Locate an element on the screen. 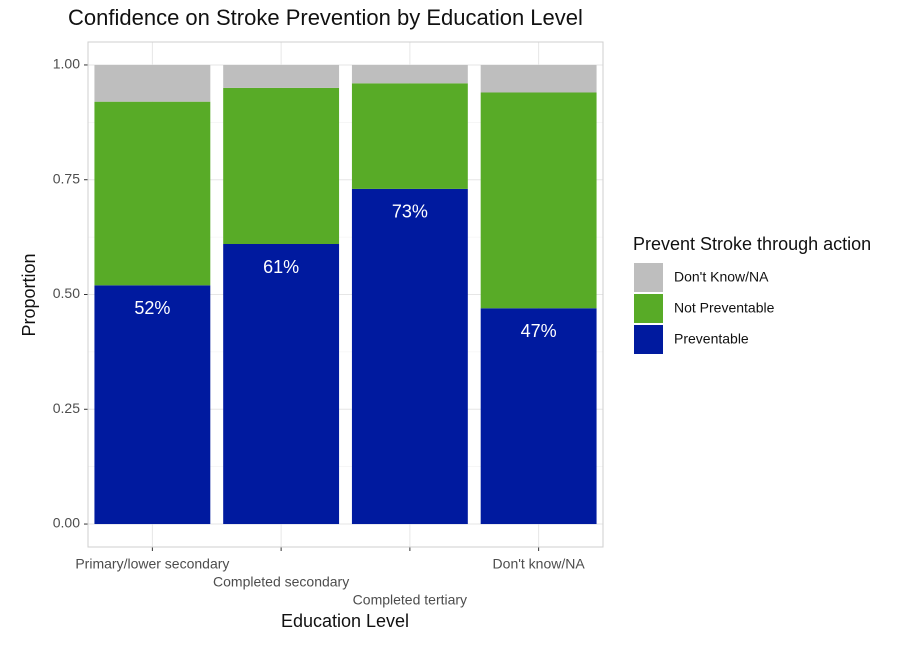 The height and width of the screenshot is (646, 922). x-tick-label: Completed secondary is located at coordinates (281, 582).